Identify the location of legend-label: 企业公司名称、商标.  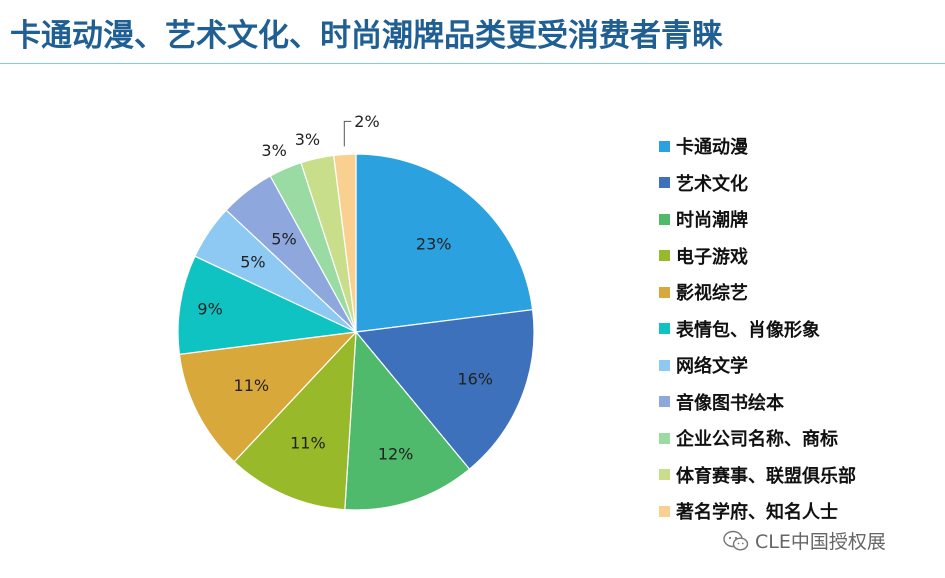
(757, 440).